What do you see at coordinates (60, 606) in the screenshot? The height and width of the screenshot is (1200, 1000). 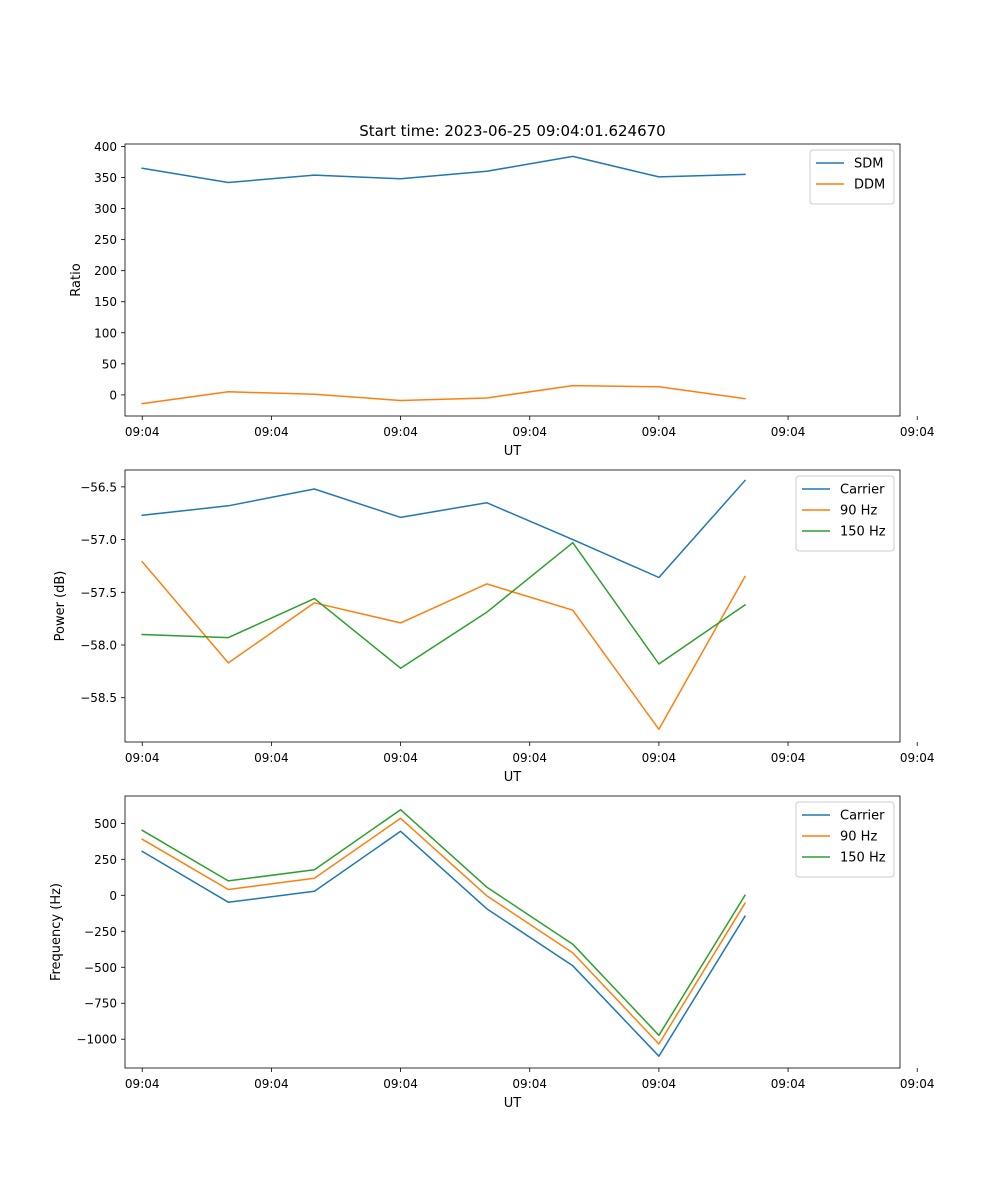 I see `y-axis-label: Power (dB)` at bounding box center [60, 606].